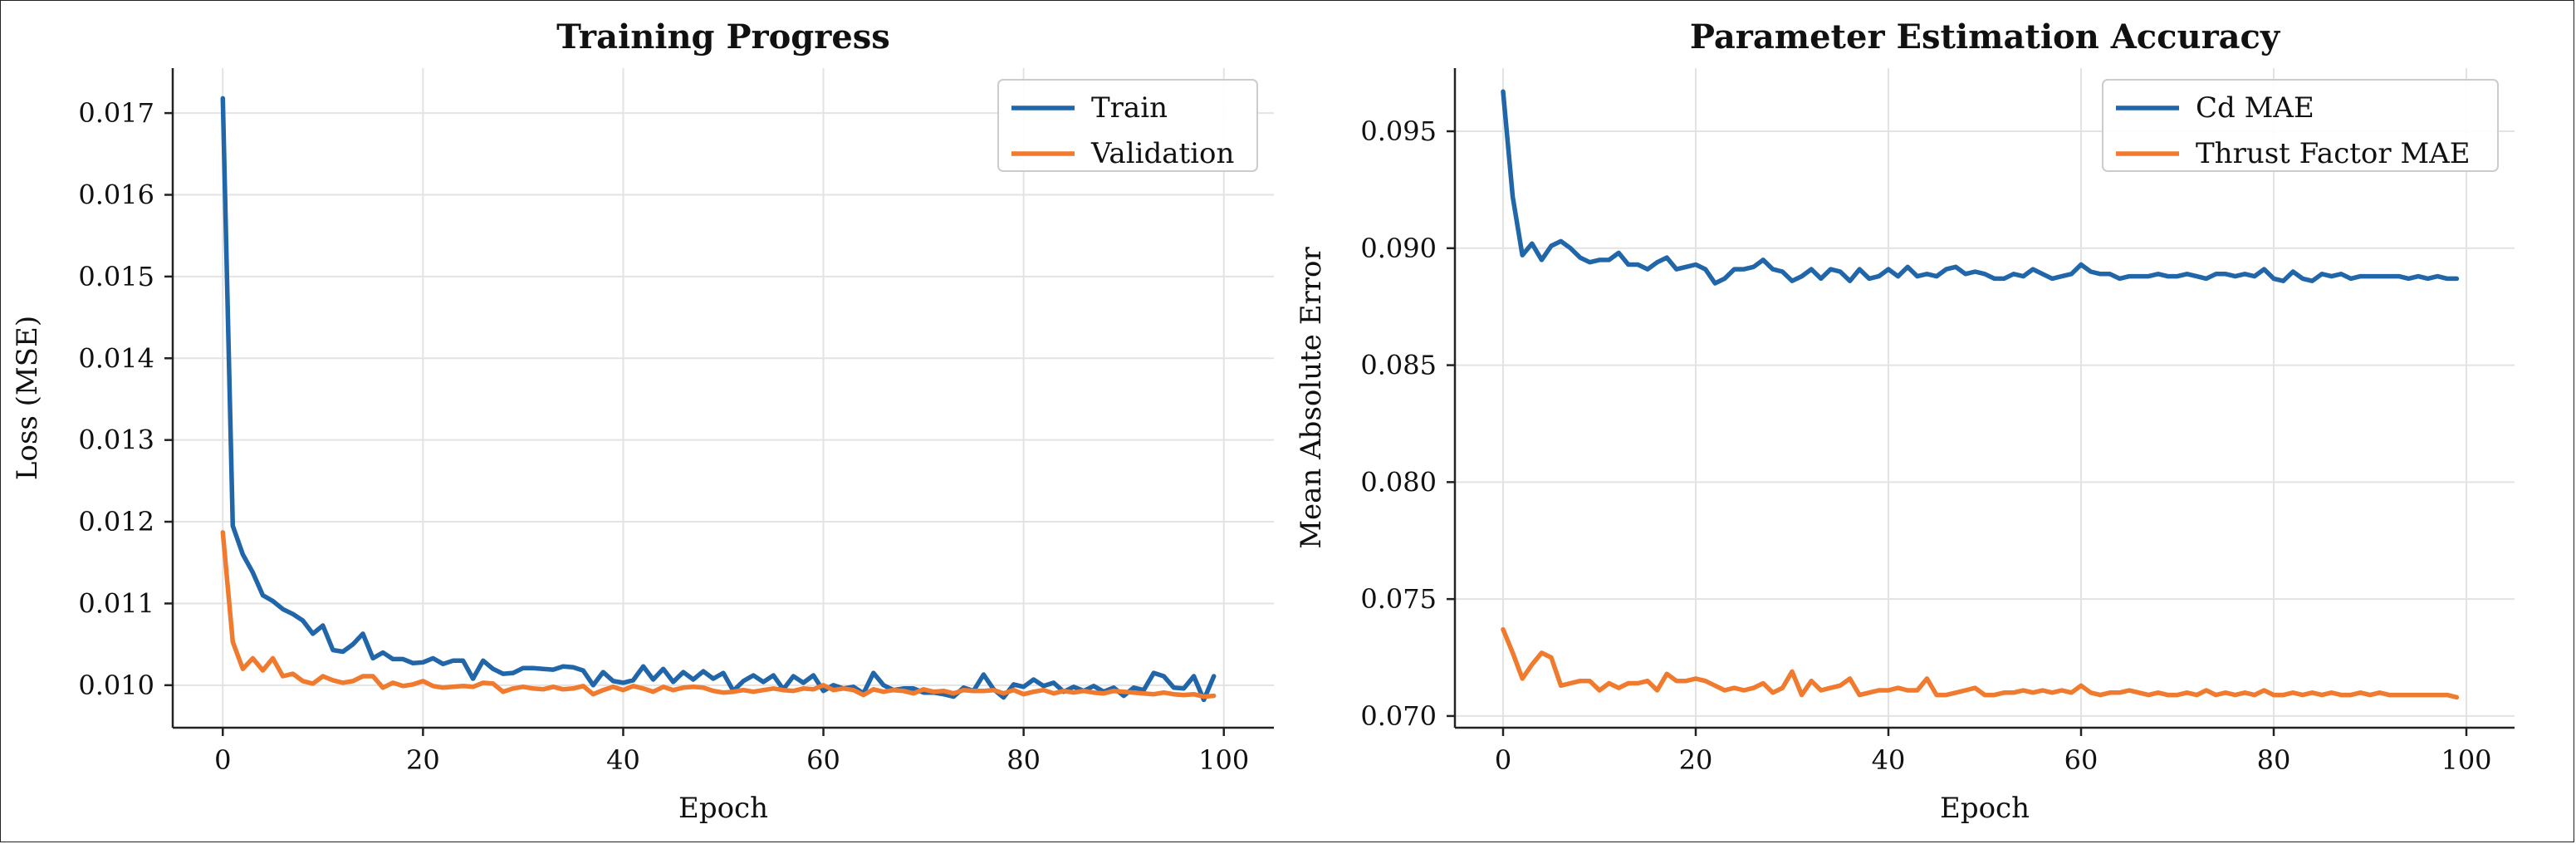  What do you see at coordinates (723, 36) in the screenshot?
I see `chart-title: Training Progress` at bounding box center [723, 36].